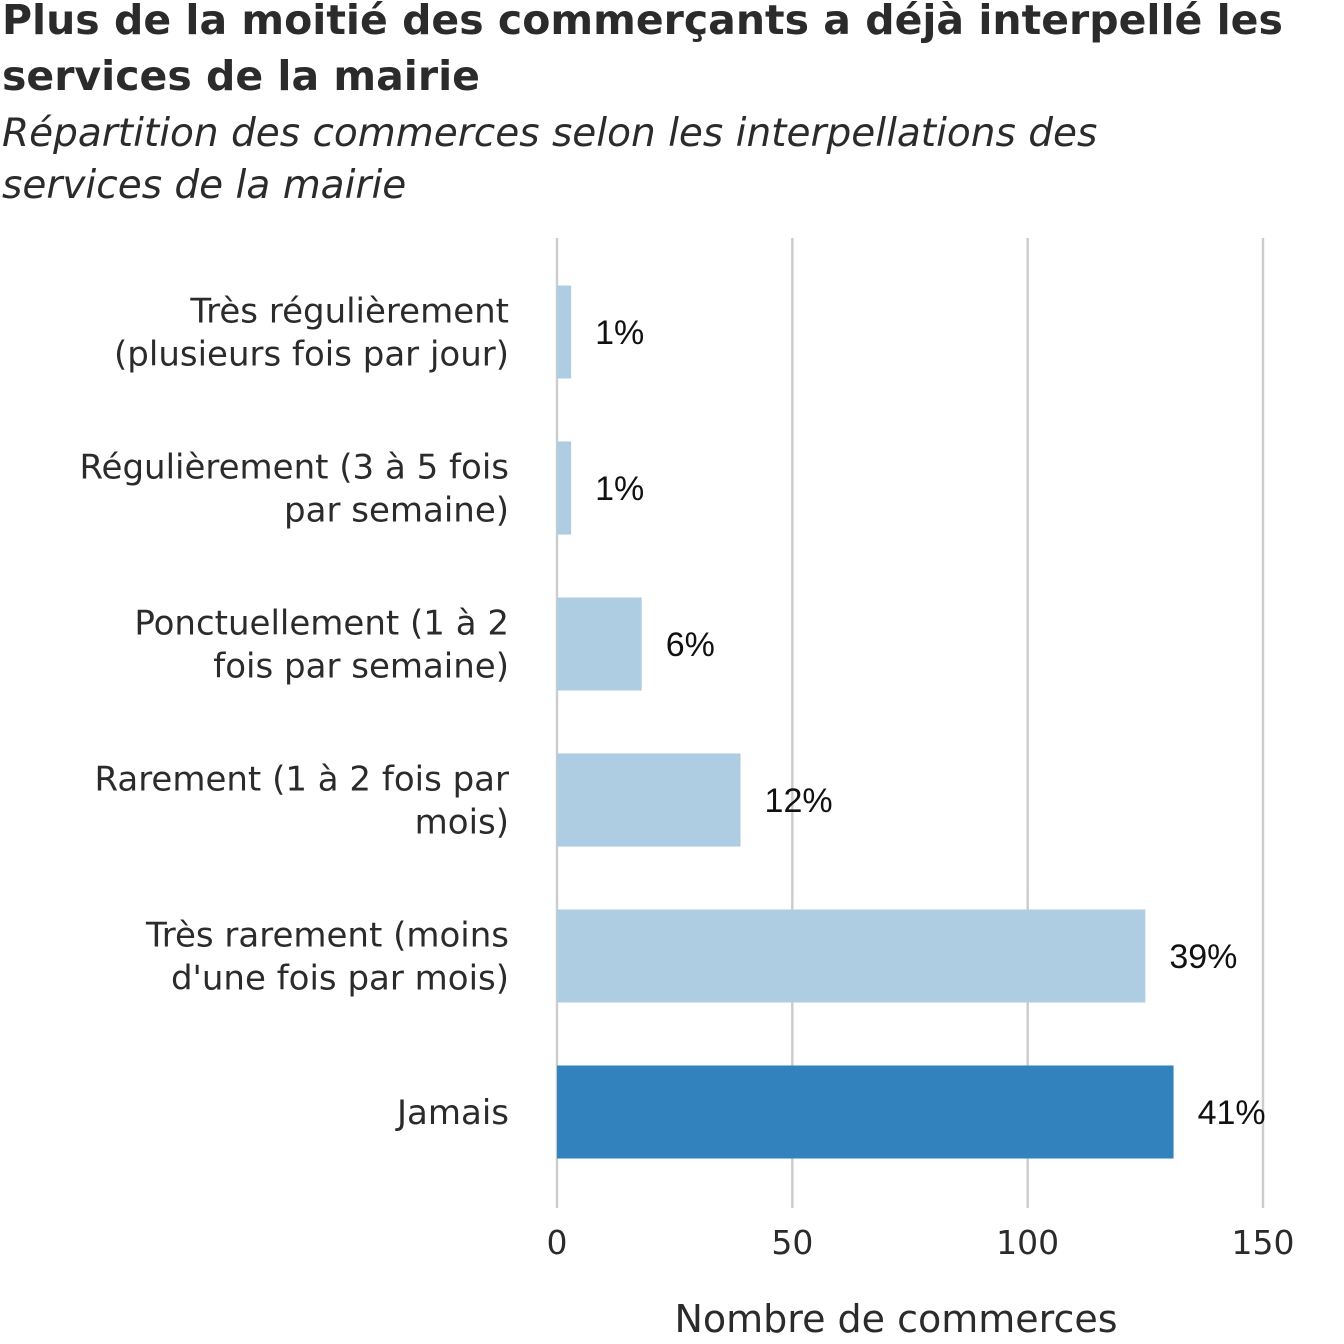 Image resolution: width=1344 pixels, height=1344 pixels. What do you see at coordinates (327, 936) in the screenshot?
I see `category-label: Très rarement (moins` at bounding box center [327, 936].